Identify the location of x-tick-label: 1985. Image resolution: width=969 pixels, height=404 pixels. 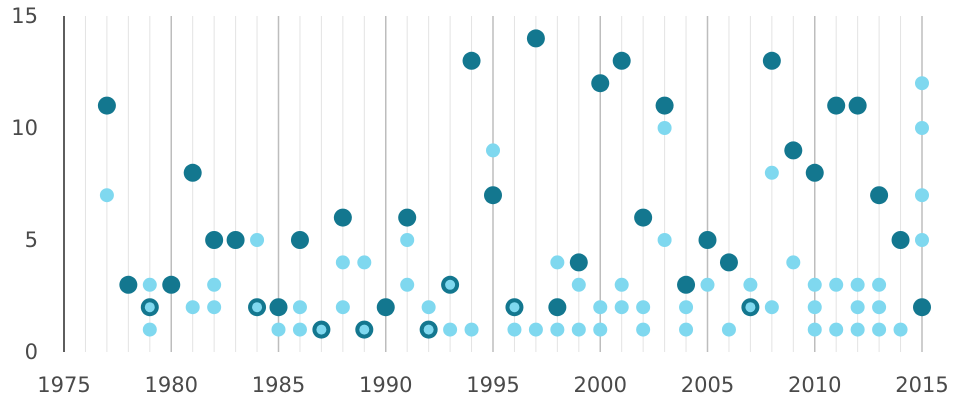
(278, 385).